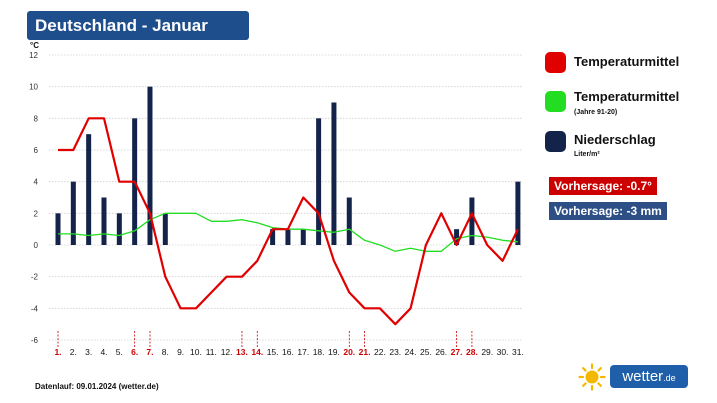 The height and width of the screenshot is (403, 717). I want to click on y-tick-label: 10, so click(33, 87).